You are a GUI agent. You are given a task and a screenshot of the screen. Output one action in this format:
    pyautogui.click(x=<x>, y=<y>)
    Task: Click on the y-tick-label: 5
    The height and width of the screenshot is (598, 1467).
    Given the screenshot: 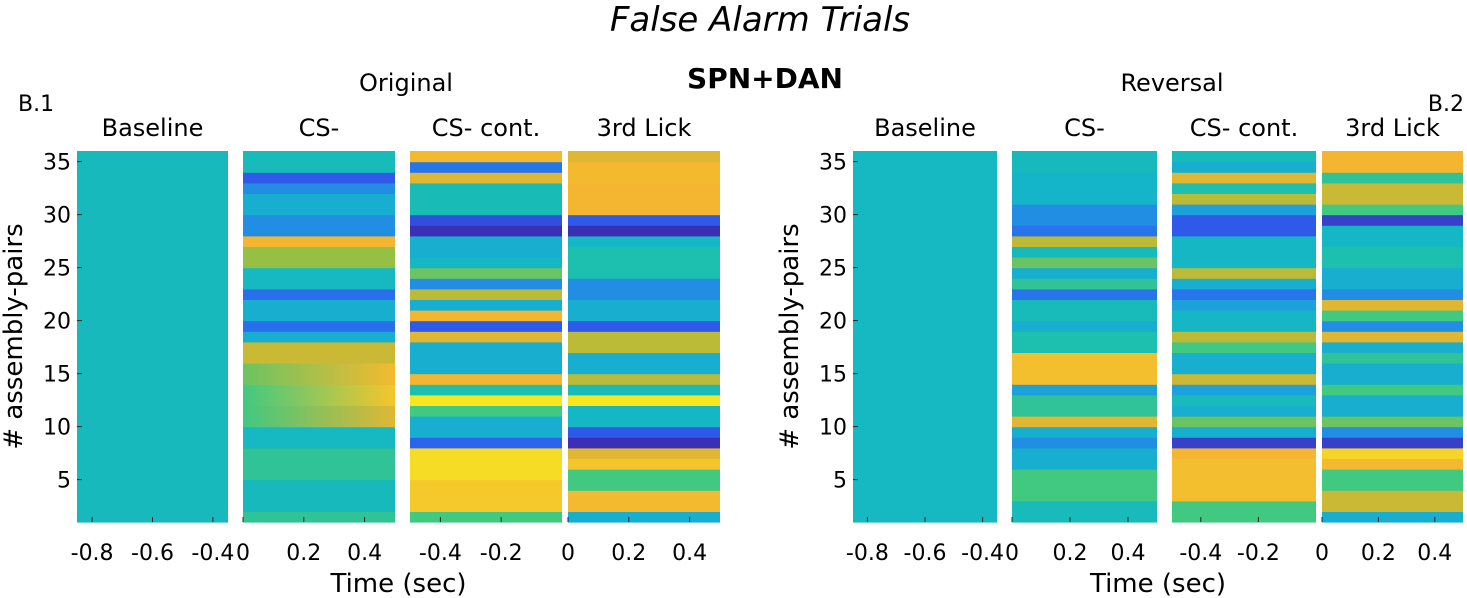 What is the action you would take?
    pyautogui.click(x=64, y=481)
    